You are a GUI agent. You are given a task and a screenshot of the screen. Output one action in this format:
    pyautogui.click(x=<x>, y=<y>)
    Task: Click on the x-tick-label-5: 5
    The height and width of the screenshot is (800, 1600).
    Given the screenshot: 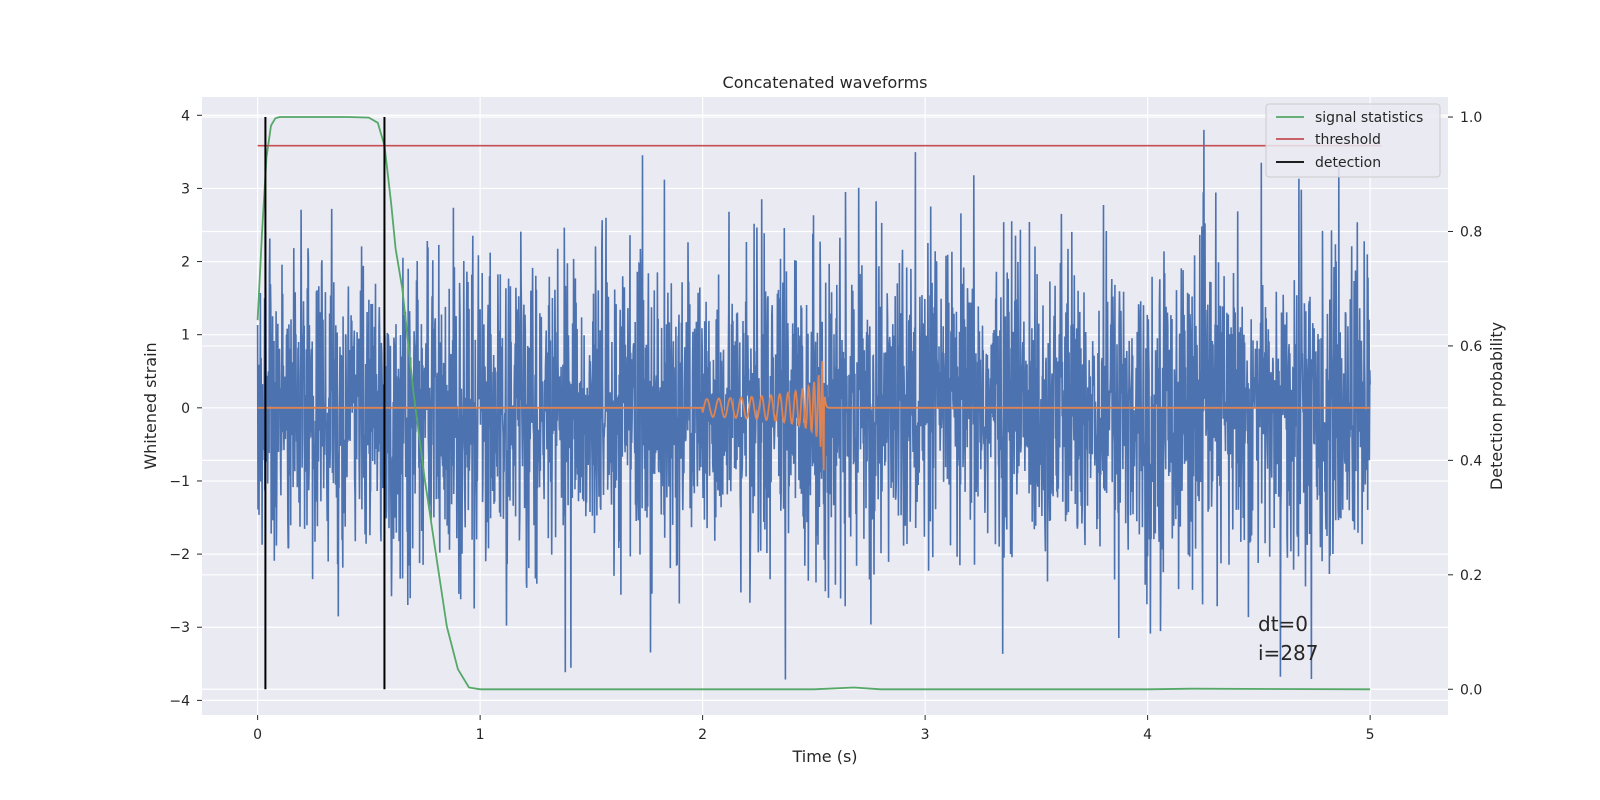 What is the action you would take?
    pyautogui.click(x=1370, y=735)
    